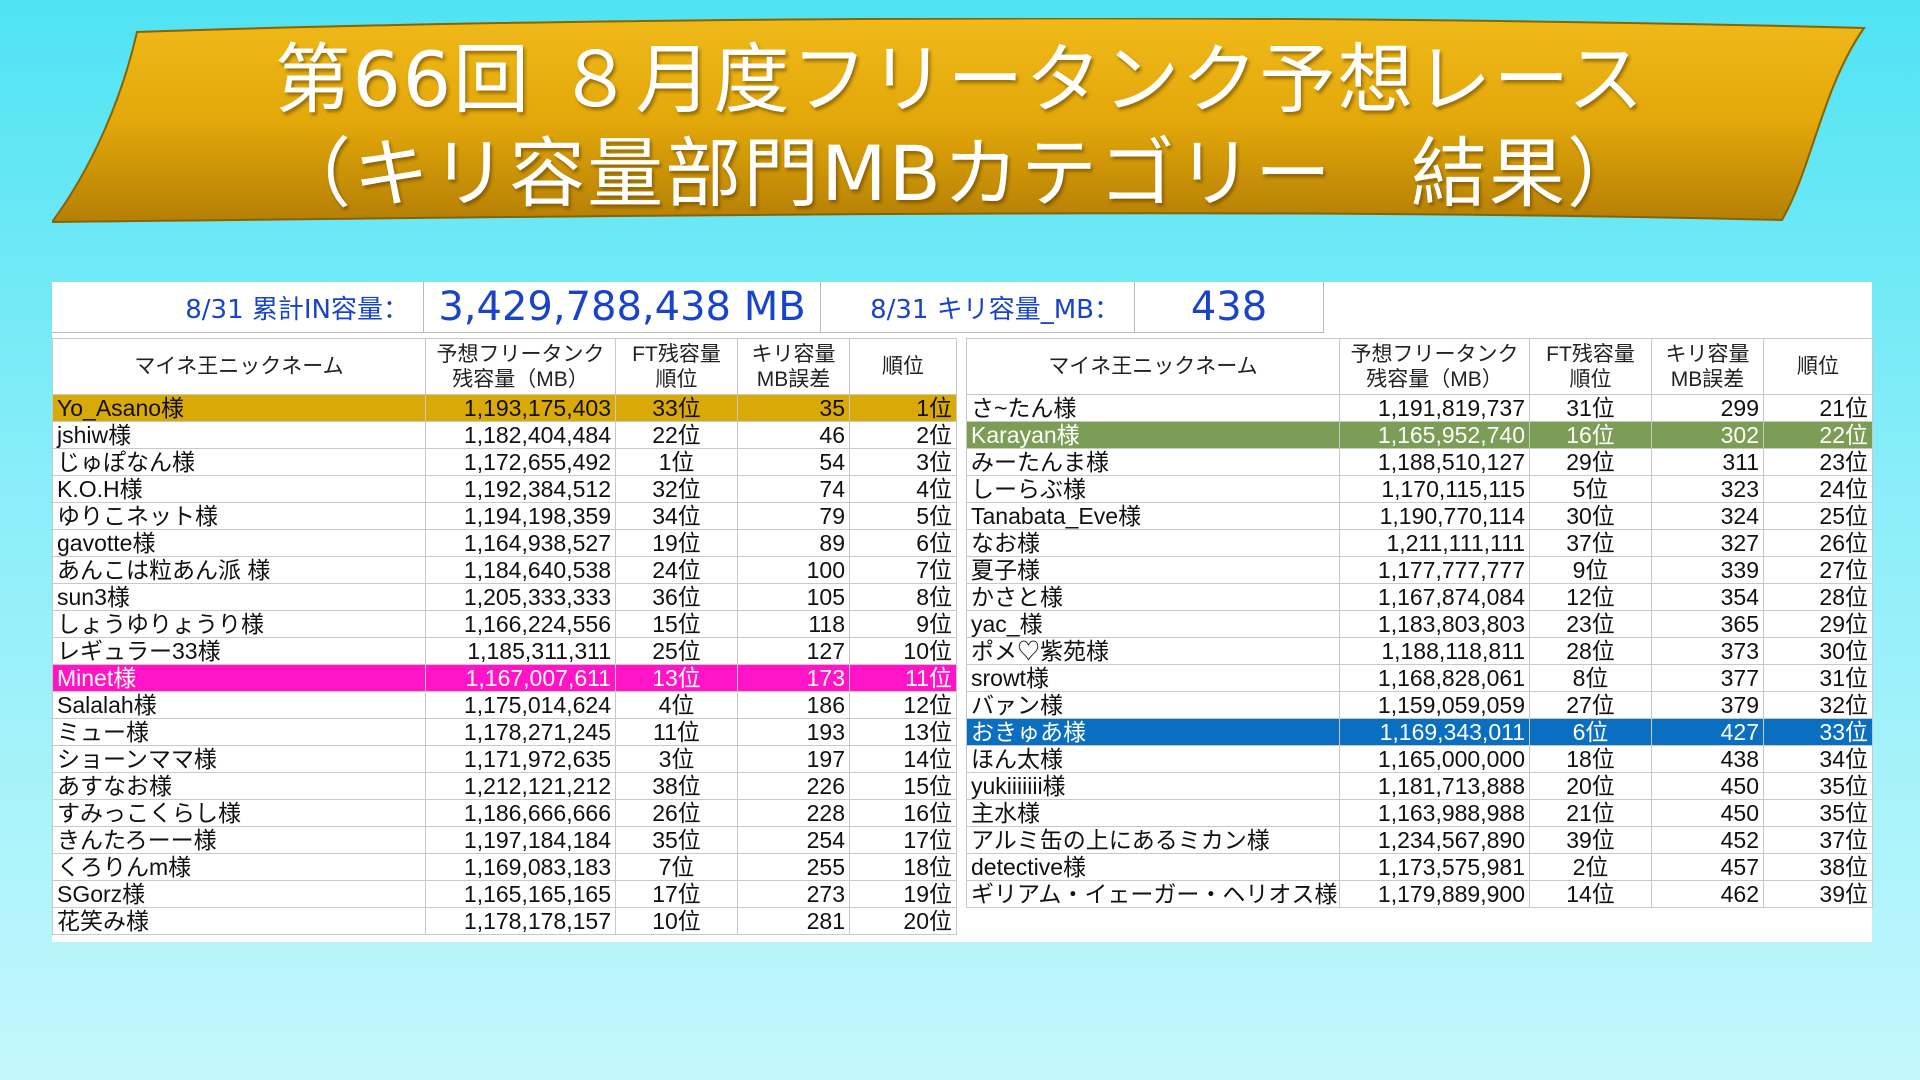 This screenshot has width=1920, height=1080. I want to click on prediction-cell: 1,194,198,359, so click(520, 516).